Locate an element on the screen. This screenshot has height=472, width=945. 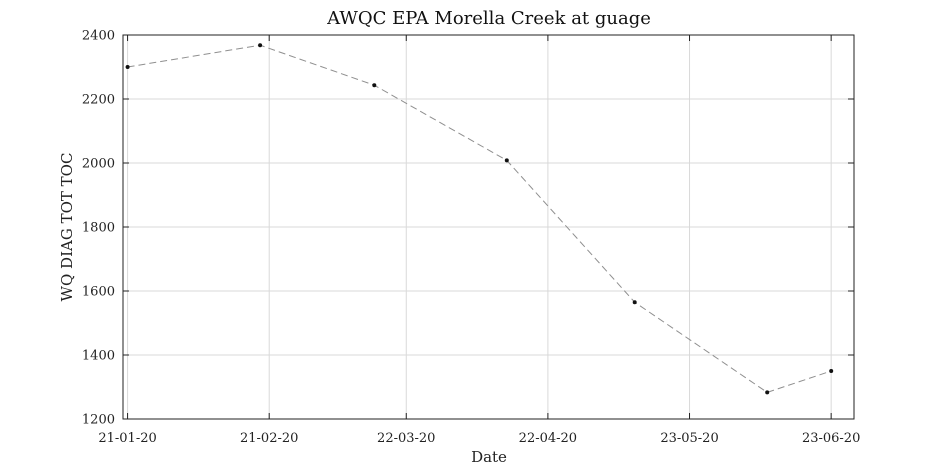
x-tick-label: 21-01-20 is located at coordinates (127, 438).